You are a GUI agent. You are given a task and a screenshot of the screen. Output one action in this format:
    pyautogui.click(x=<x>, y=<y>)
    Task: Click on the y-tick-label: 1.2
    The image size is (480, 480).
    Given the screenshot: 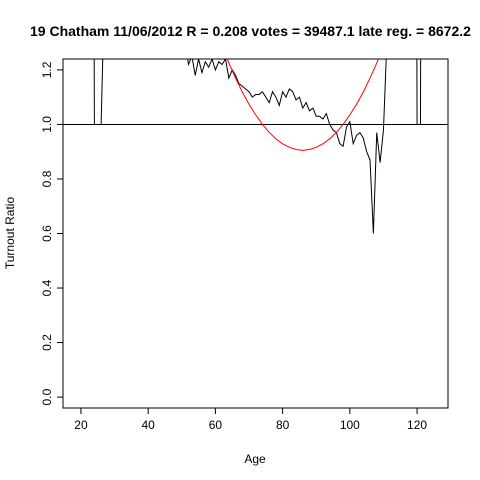 What is the action you would take?
    pyautogui.click(x=47, y=69)
    